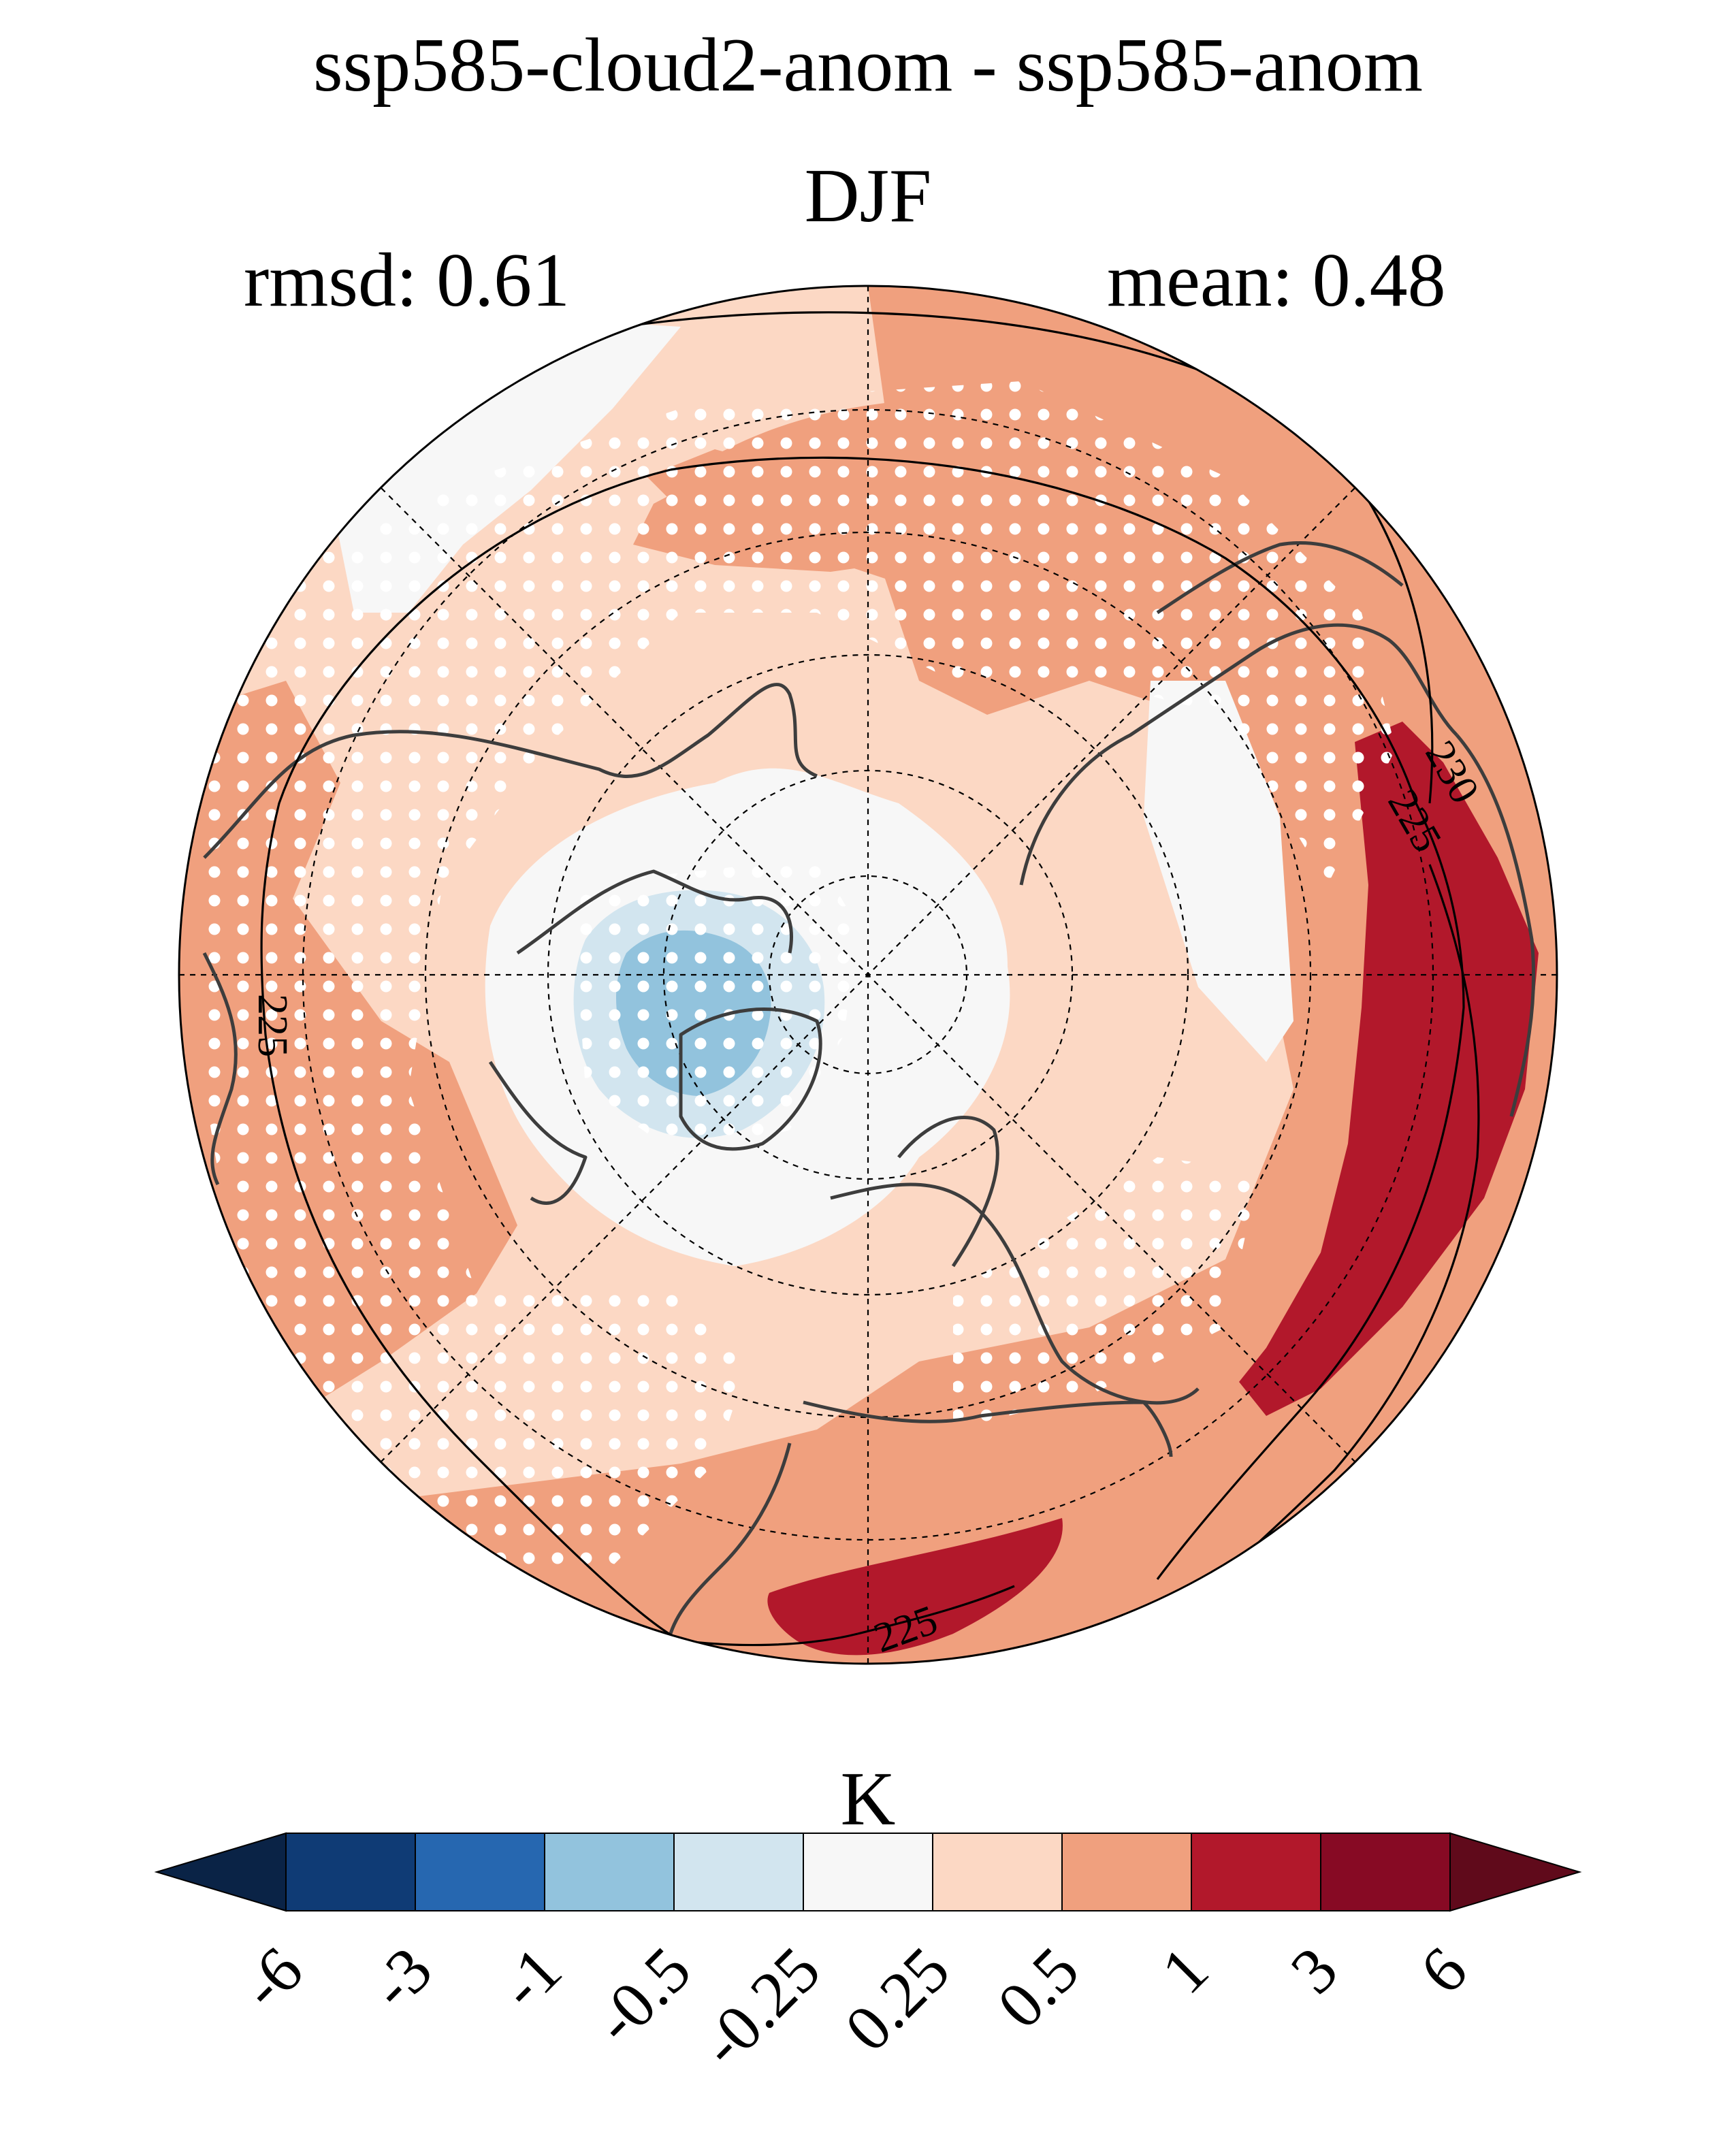 This screenshot has width=1736, height=2130. I want to click on colorbar: K -6 -3 -1 -0.5-0.250.25 0.5 1 3 6, so click(868, 1918).